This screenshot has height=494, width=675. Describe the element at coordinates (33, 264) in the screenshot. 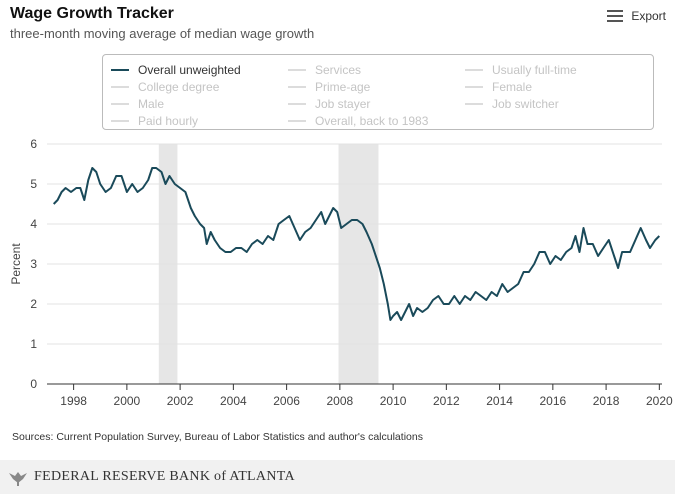

I see `y-tick-label: 3` at that location.